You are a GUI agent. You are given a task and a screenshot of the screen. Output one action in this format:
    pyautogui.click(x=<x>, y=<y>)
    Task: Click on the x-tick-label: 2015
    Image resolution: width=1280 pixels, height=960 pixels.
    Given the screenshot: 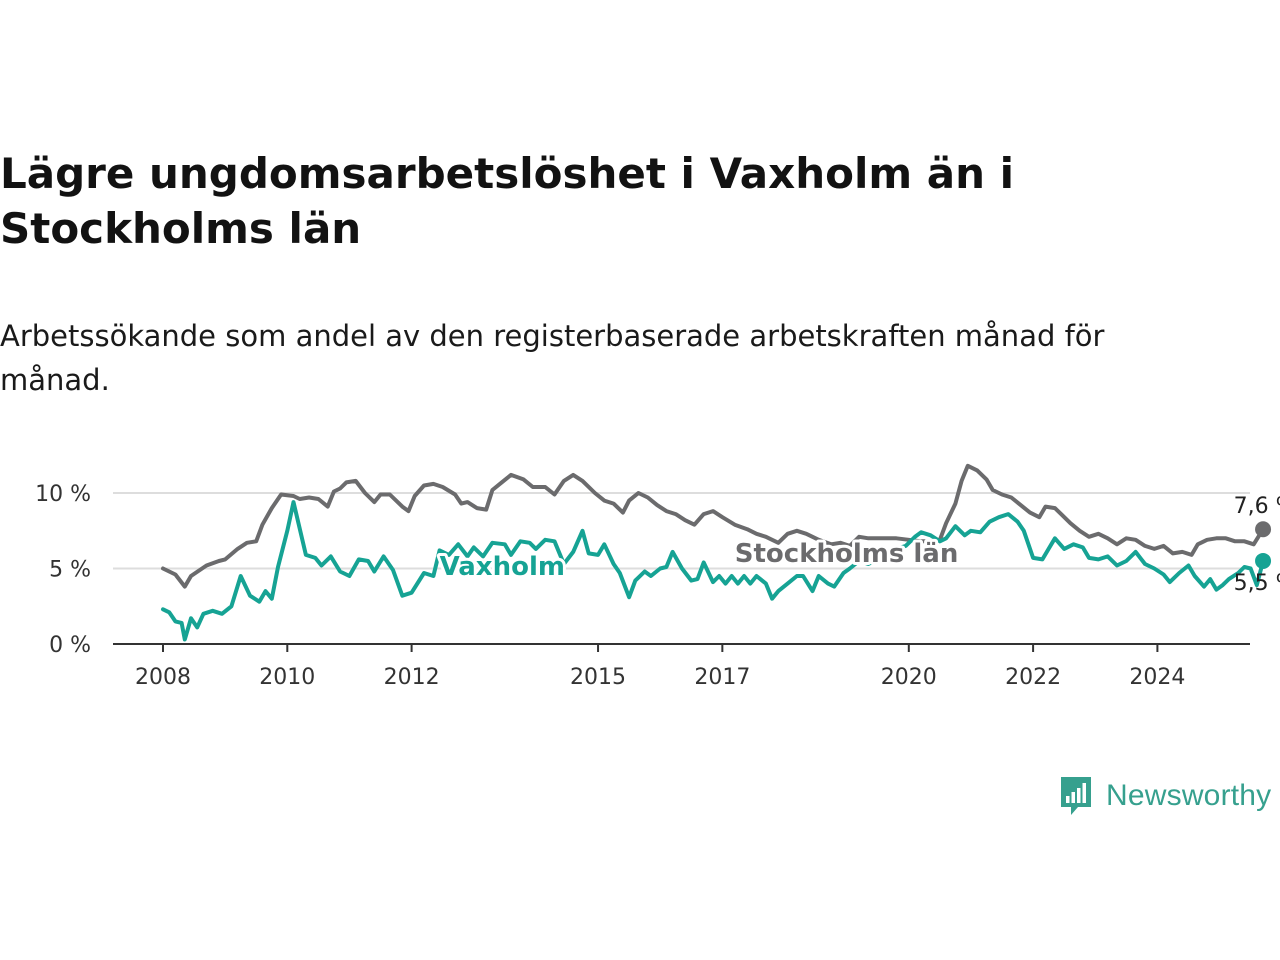 What is the action you would take?
    pyautogui.click(x=598, y=677)
    